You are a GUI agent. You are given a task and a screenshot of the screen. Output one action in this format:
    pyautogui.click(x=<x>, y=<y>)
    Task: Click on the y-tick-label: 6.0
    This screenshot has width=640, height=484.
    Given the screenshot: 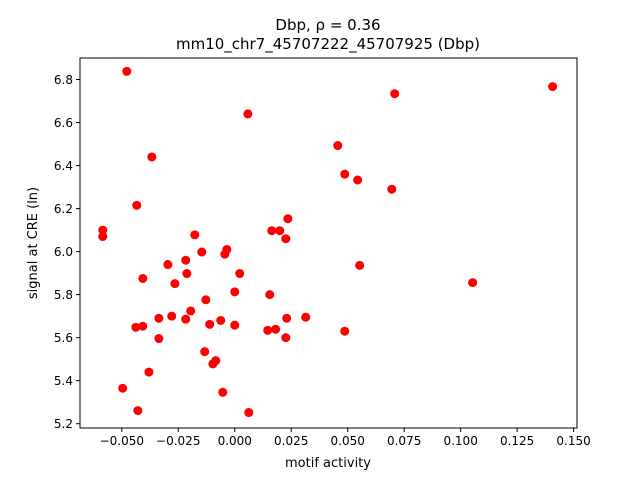 What is the action you would take?
    pyautogui.click(x=63, y=252)
    